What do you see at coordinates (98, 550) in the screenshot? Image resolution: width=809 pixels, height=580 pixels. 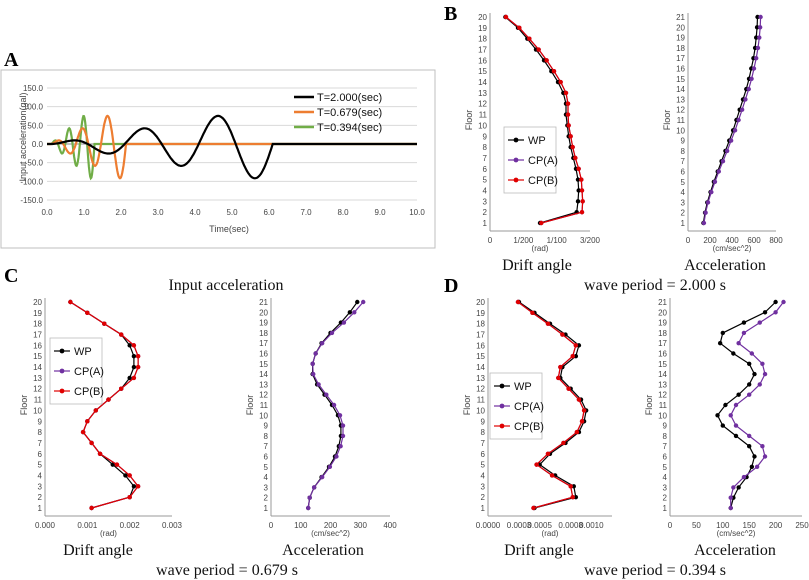 I see `panel-c-drift-title: Drift angle` at bounding box center [98, 550].